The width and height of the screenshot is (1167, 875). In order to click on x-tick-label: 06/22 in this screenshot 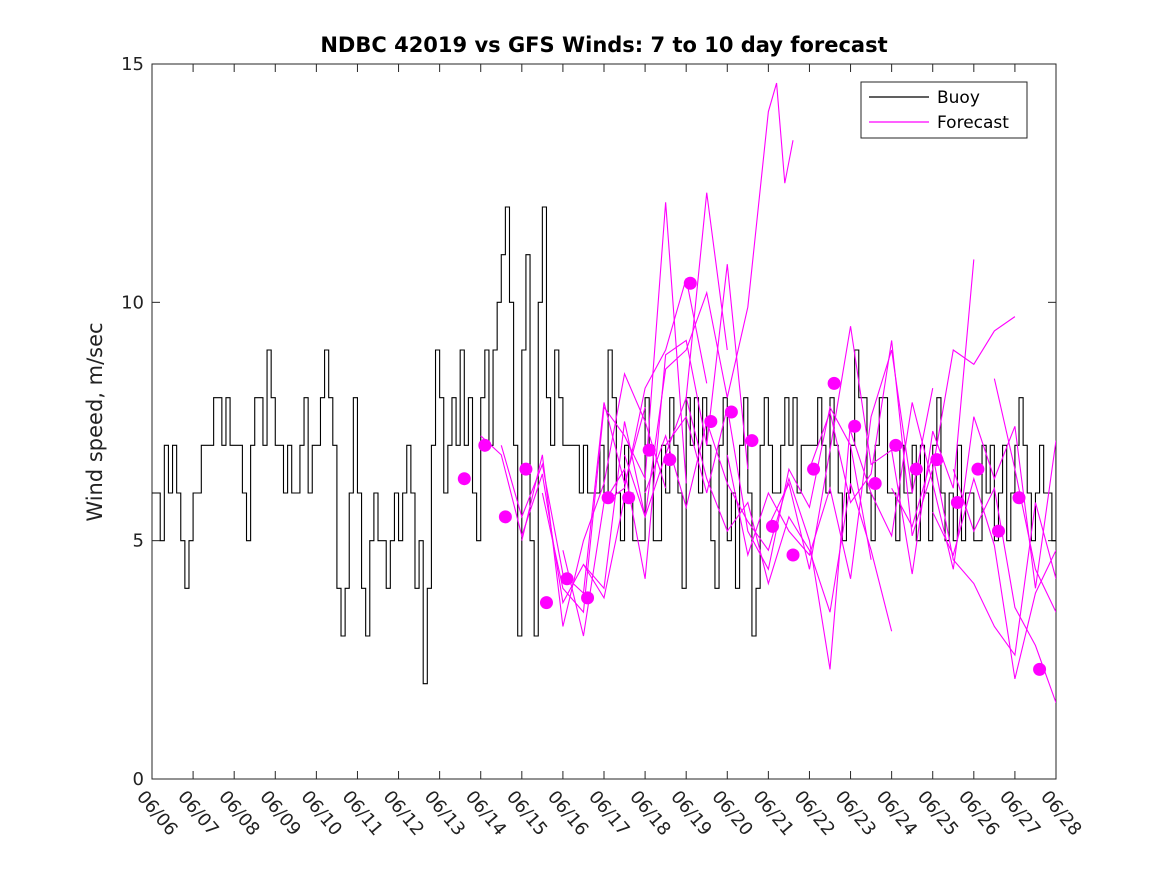, I will do `click(814, 813)`.